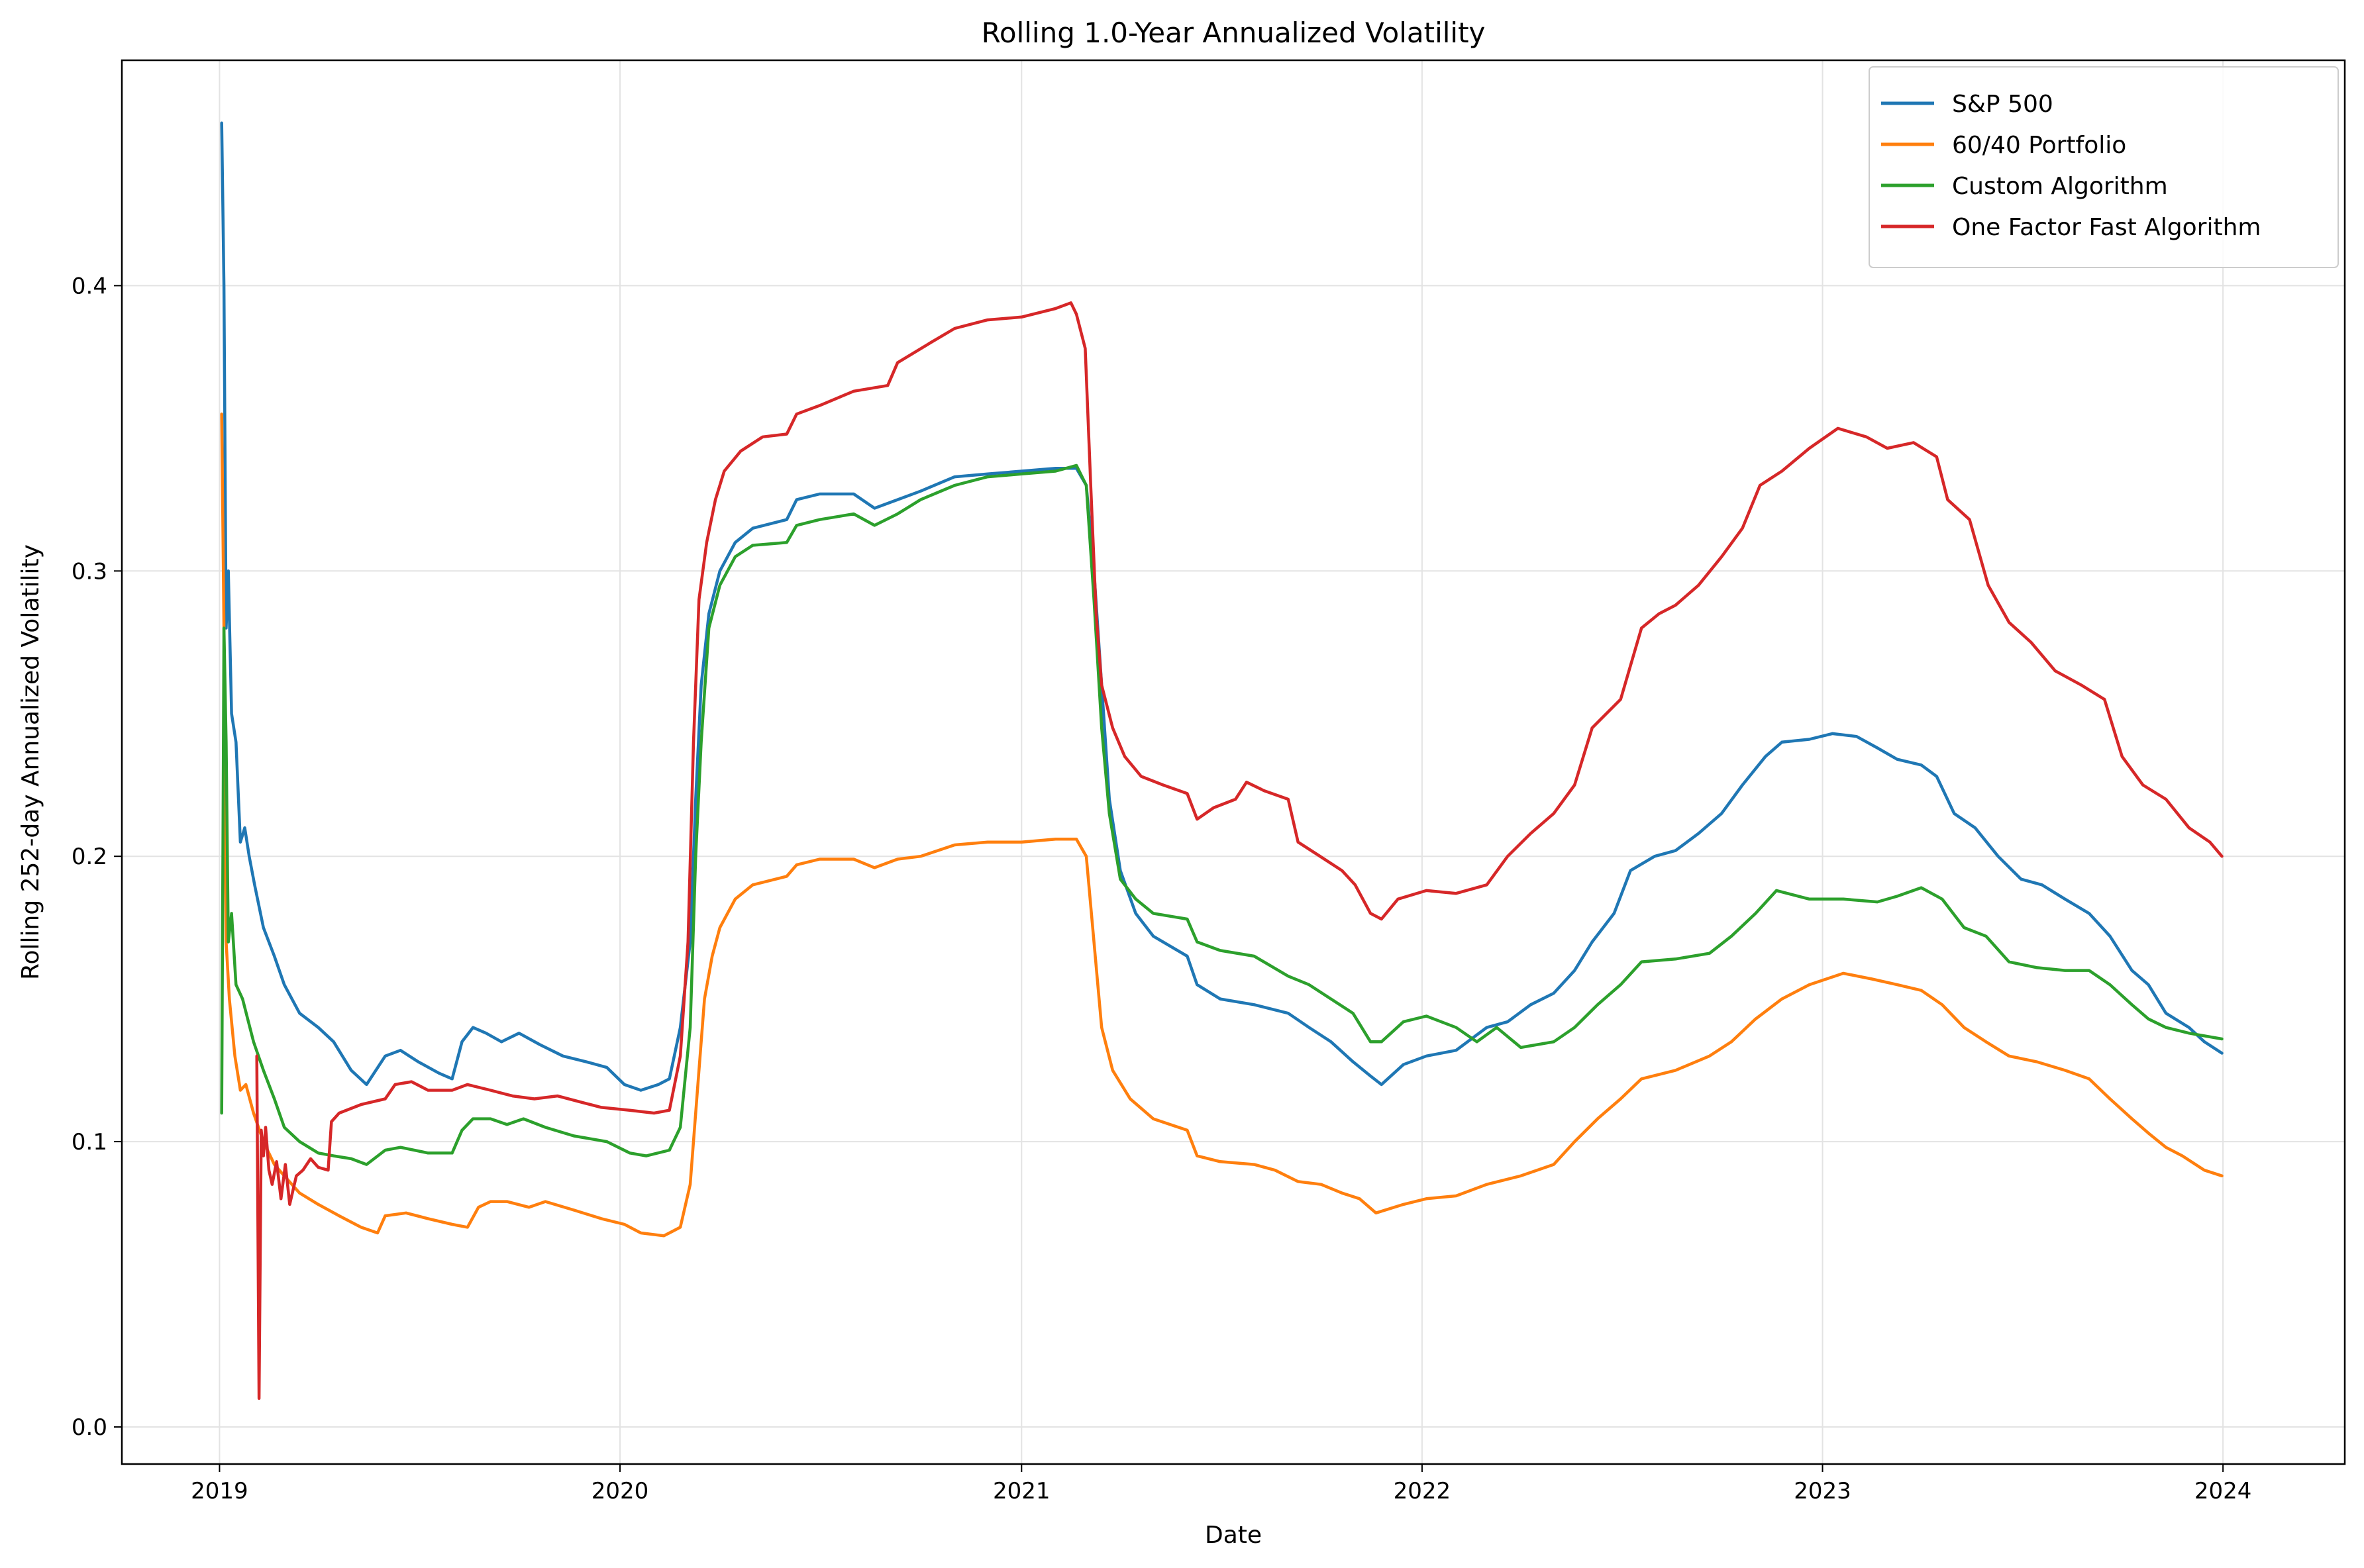  Describe the element at coordinates (1022, 1491) in the screenshot. I see `x-tick-label: 2021` at that location.